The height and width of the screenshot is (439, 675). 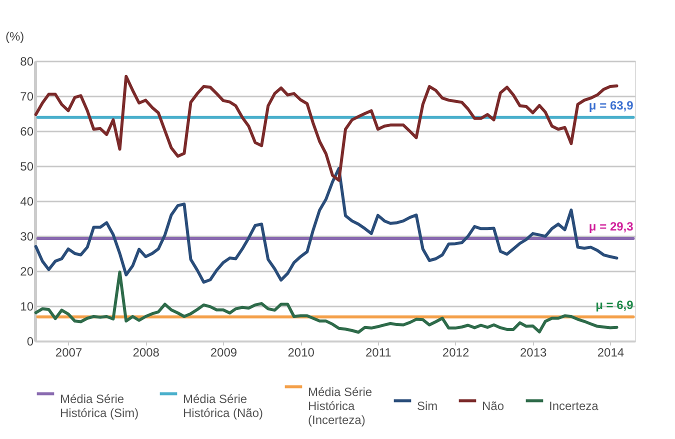 What do you see at coordinates (610, 353) in the screenshot?
I see `x-tick-label: 2014` at bounding box center [610, 353].